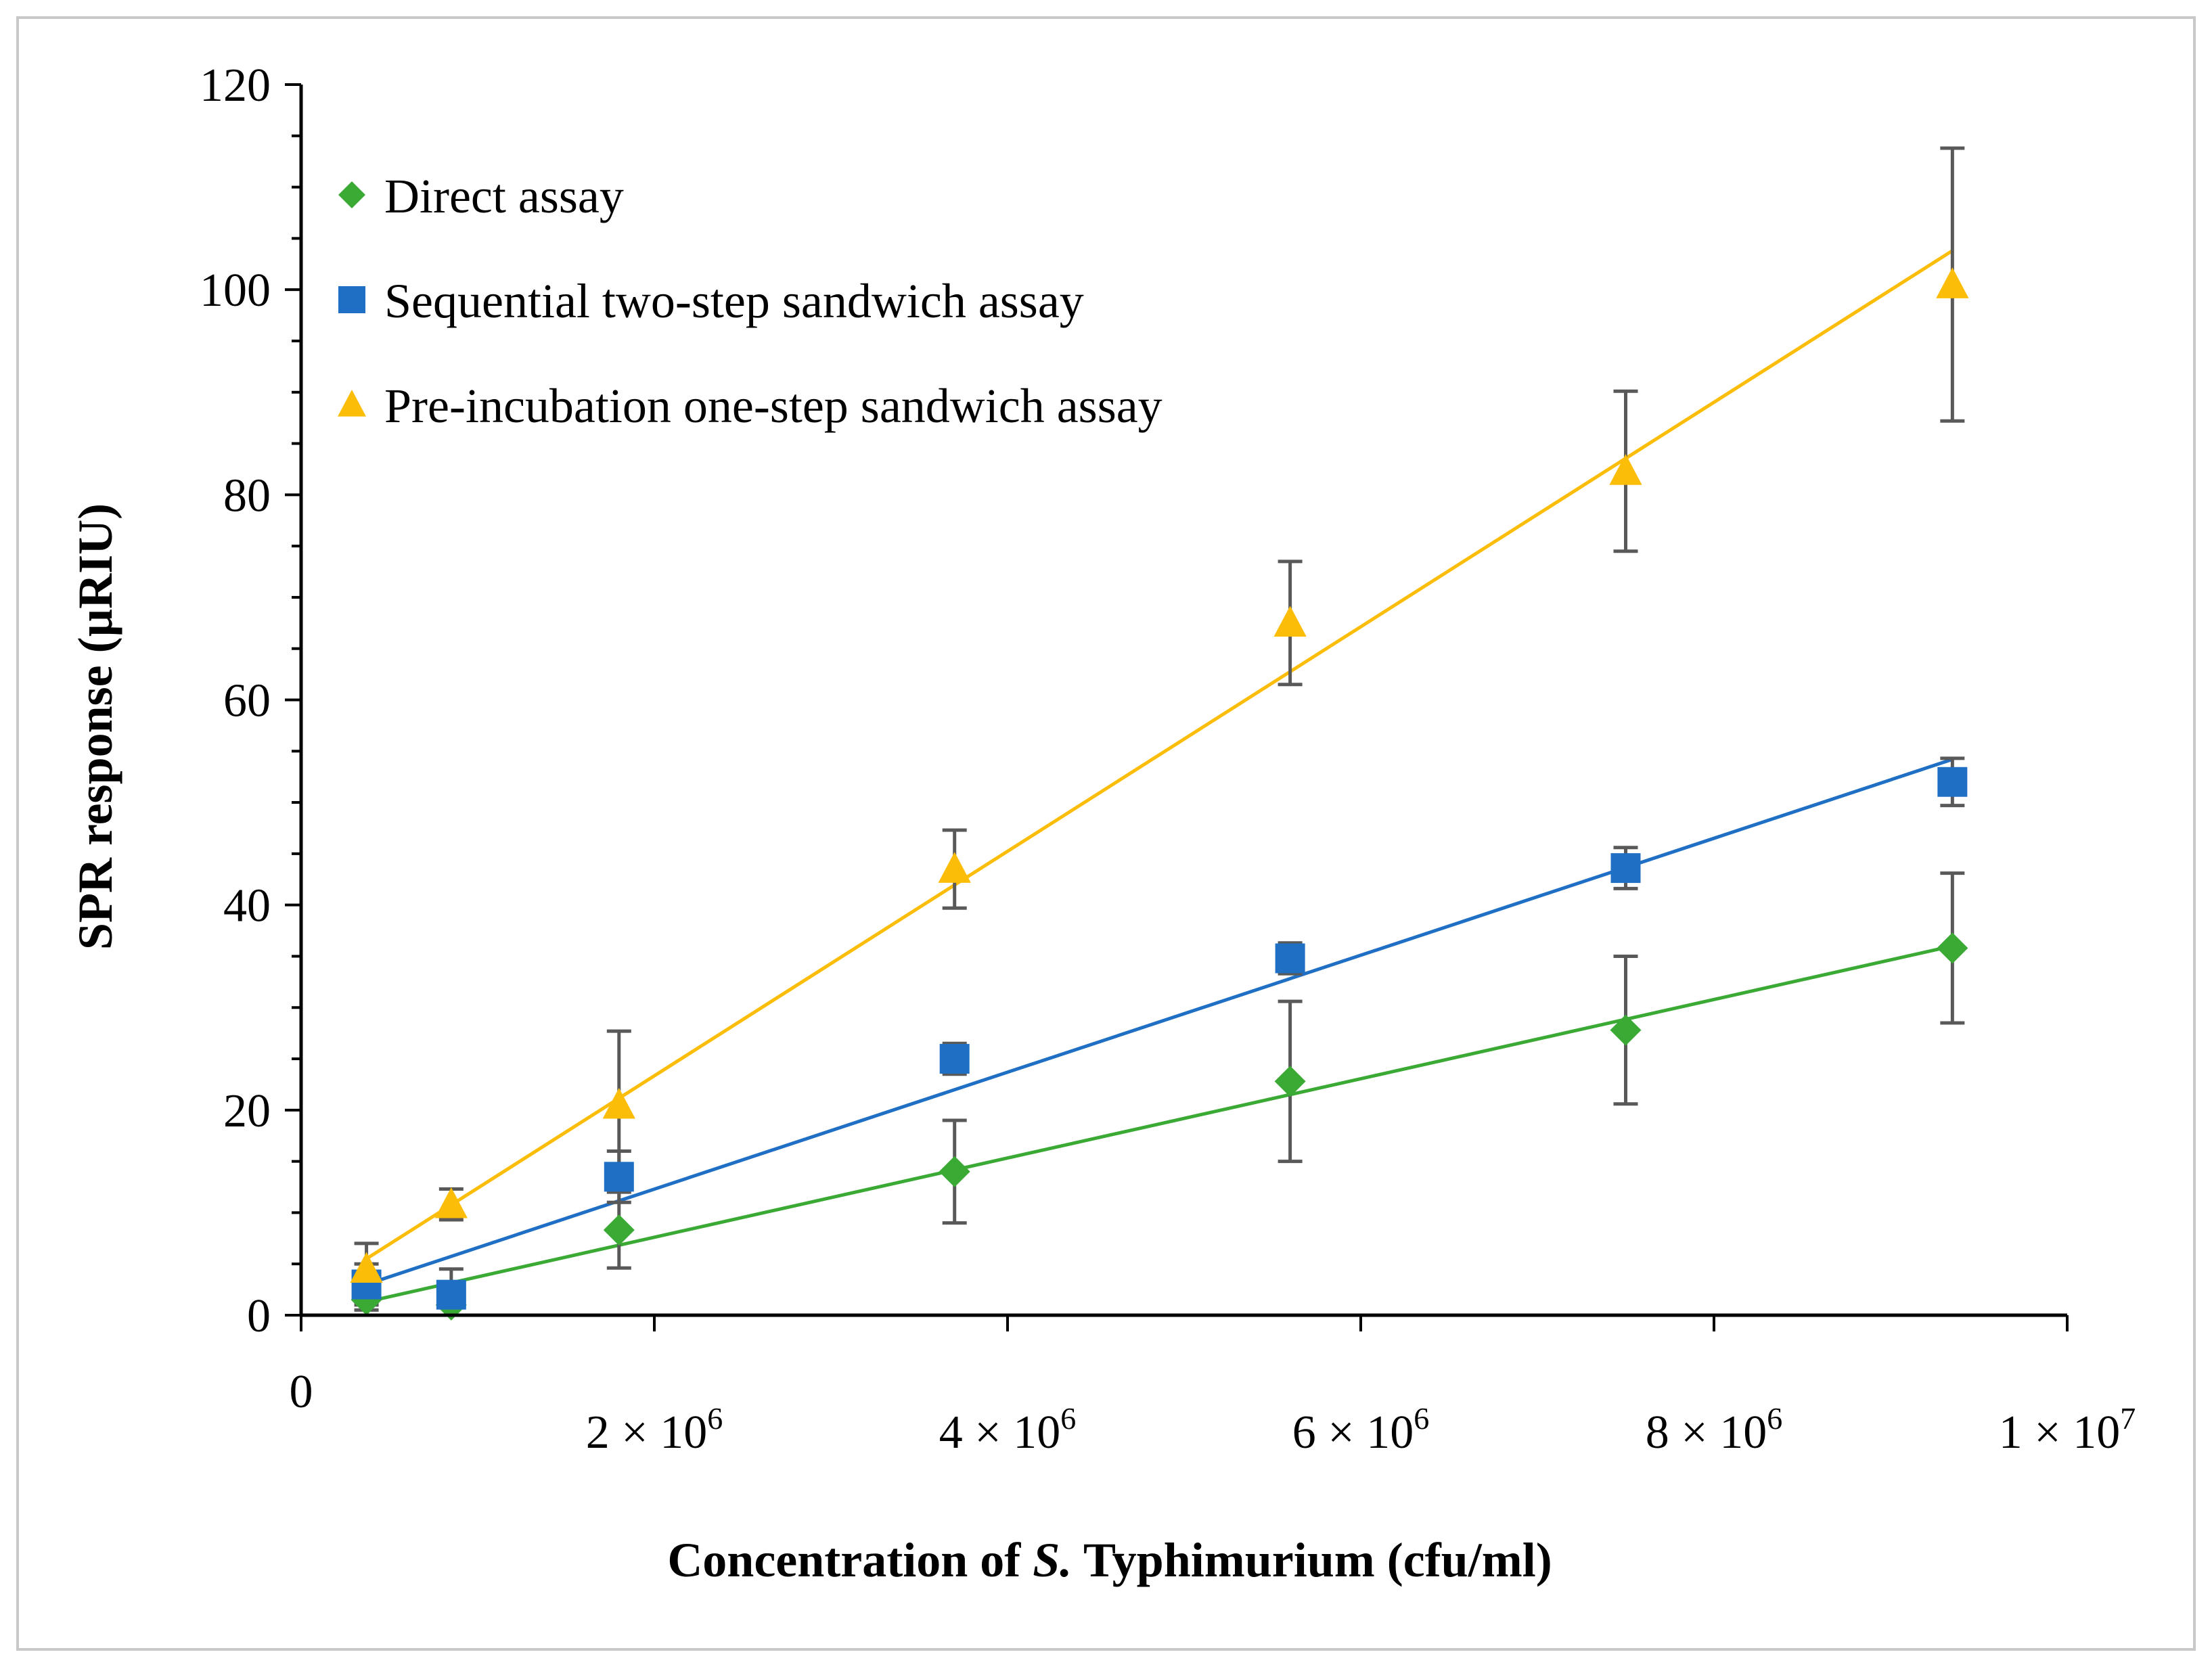 The image size is (2212, 1667). I want to click on x-tick-label: 6 × 10⁶, so click(1361, 1430).